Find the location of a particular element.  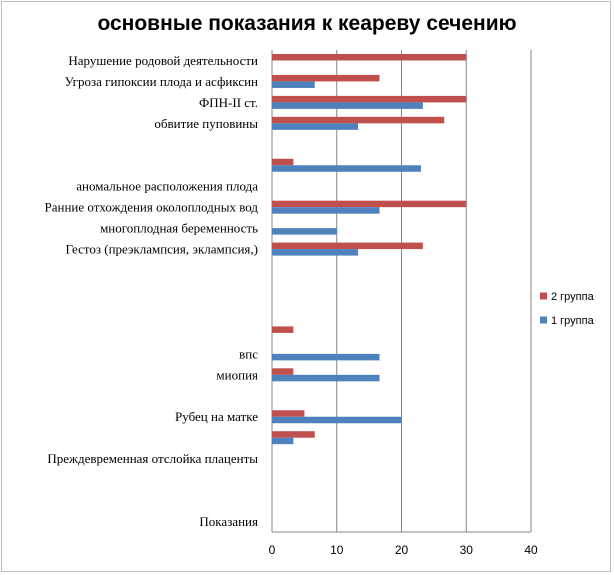

x-tick-label: 30 is located at coordinates (467, 550).